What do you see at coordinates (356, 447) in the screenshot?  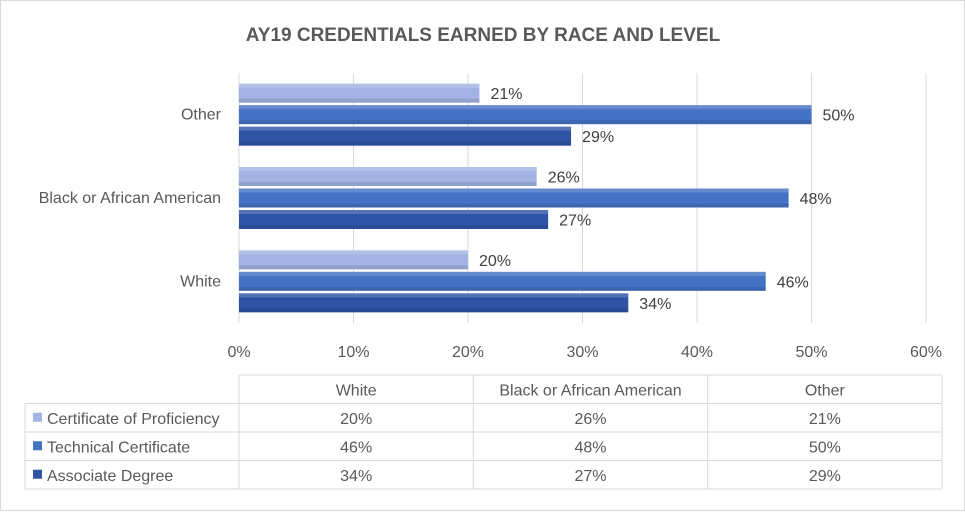 I see `table-cell: 46%` at bounding box center [356, 447].